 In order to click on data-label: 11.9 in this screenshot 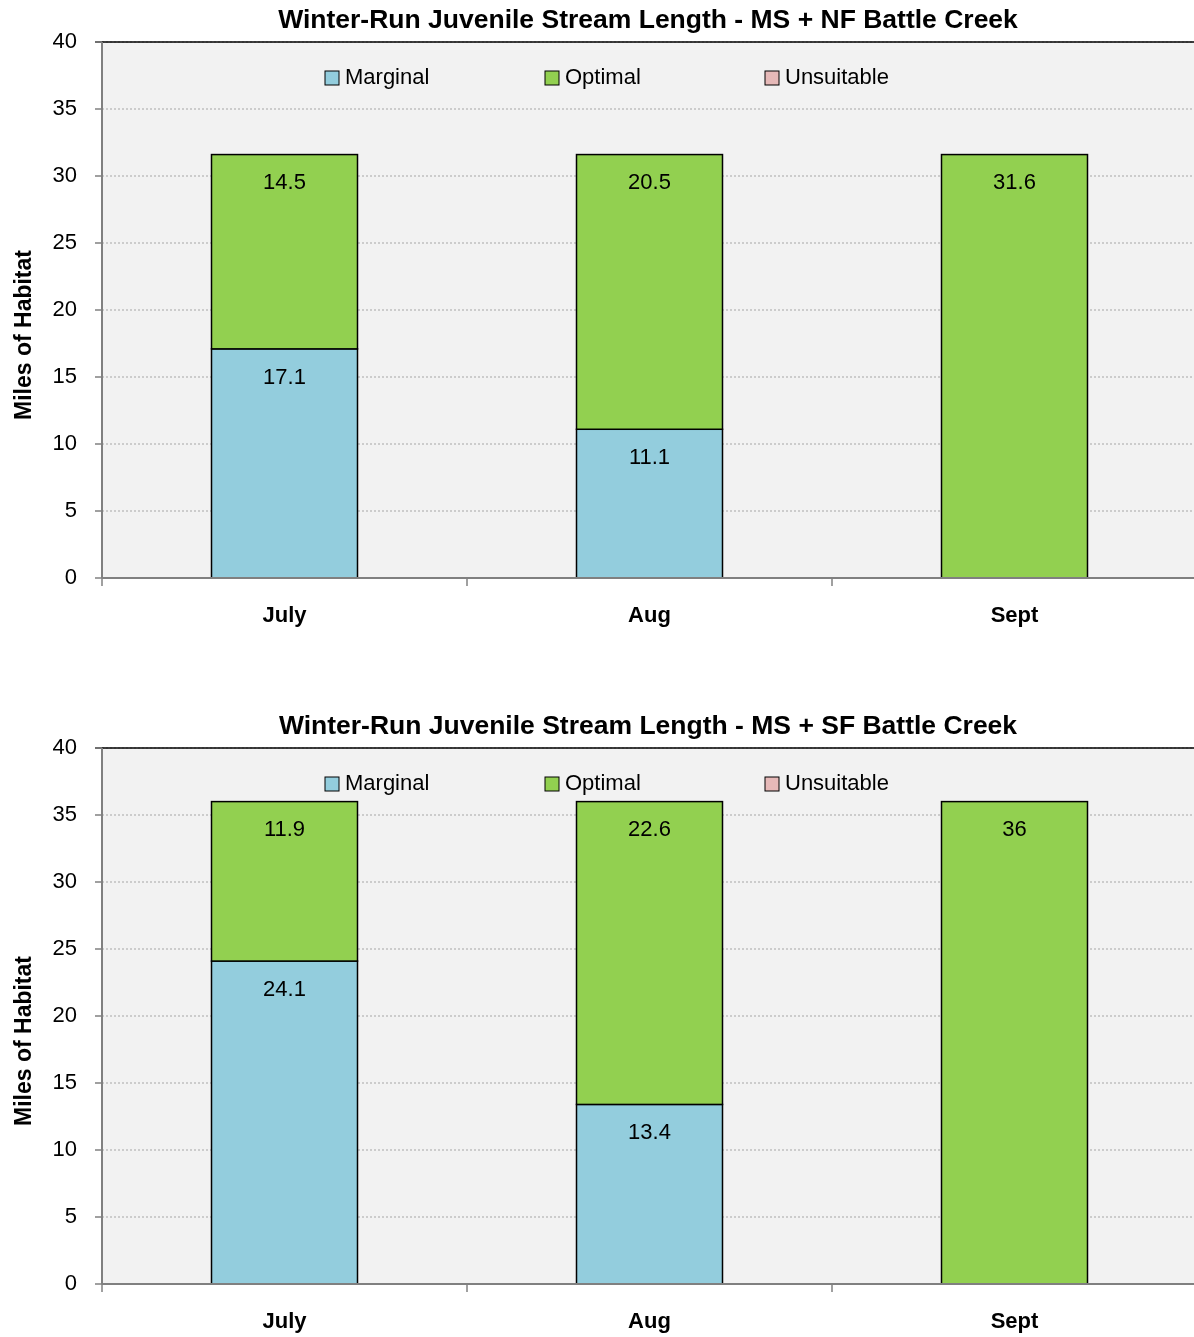, I will do `click(284, 829)`.